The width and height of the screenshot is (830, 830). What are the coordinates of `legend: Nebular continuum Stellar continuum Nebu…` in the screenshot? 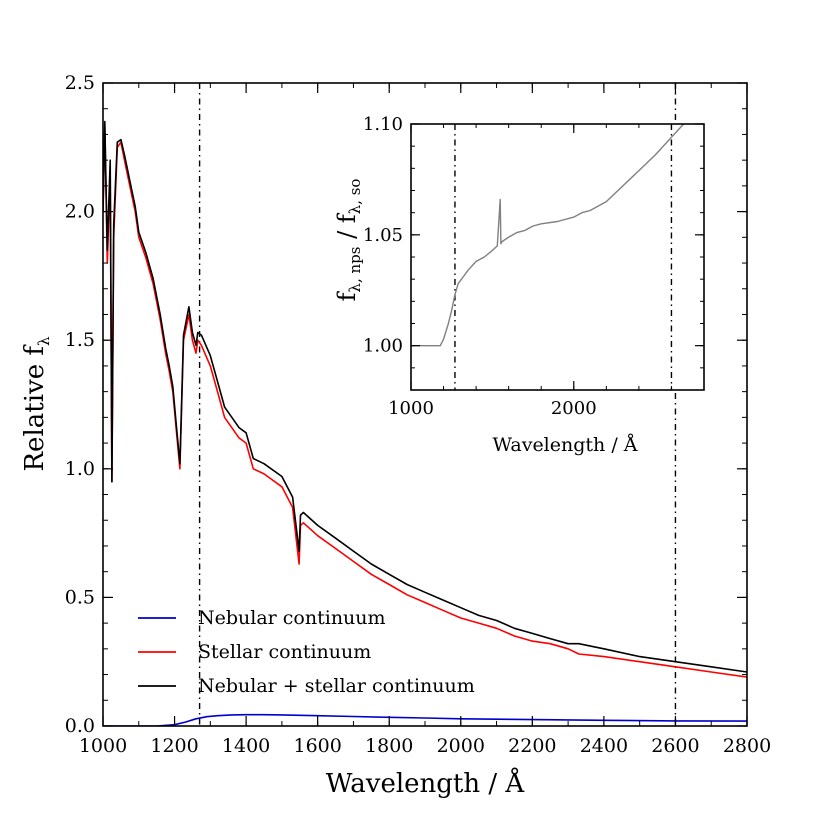 It's located at (306, 652).